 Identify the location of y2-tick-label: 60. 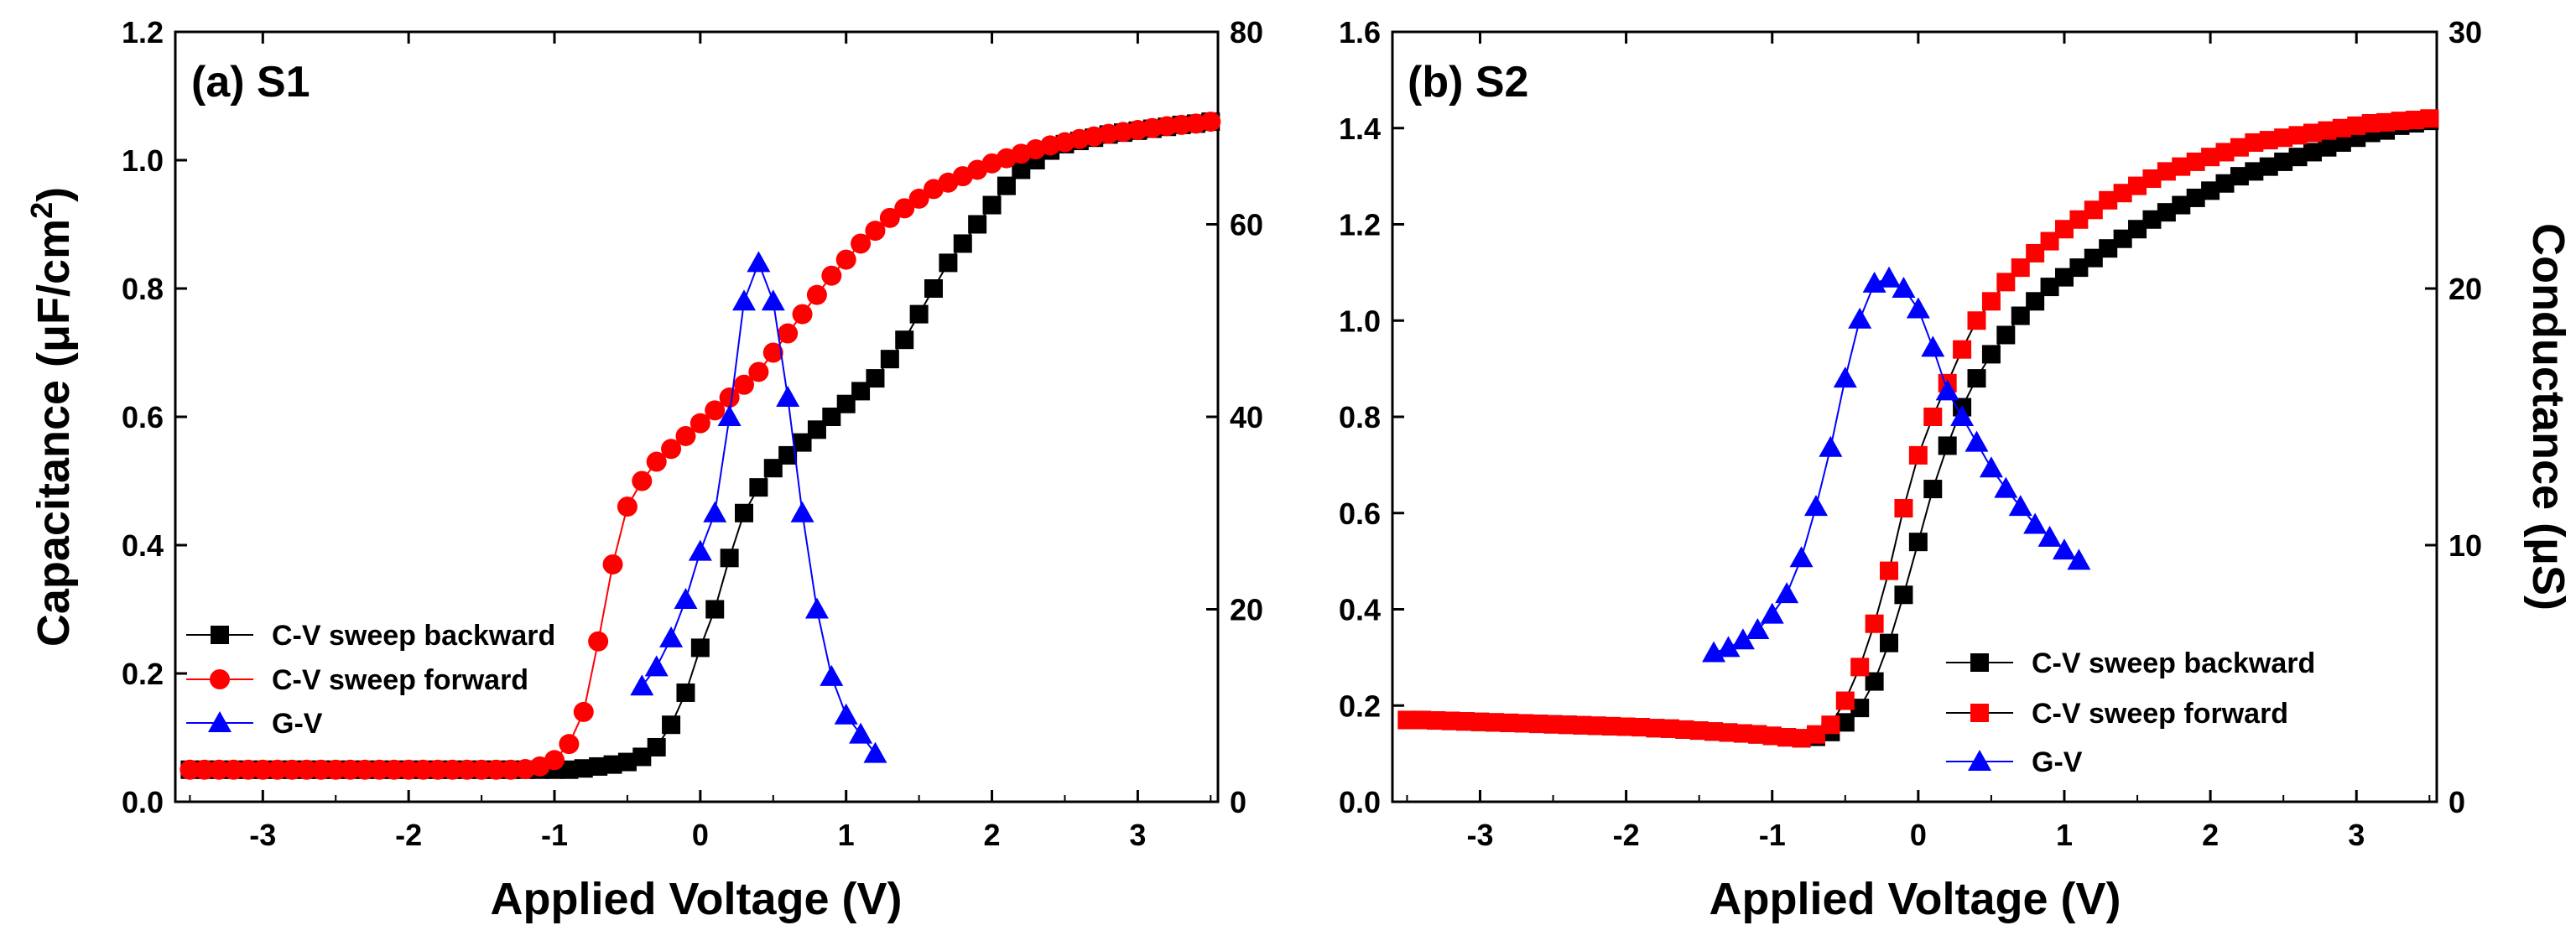
(1246, 225).